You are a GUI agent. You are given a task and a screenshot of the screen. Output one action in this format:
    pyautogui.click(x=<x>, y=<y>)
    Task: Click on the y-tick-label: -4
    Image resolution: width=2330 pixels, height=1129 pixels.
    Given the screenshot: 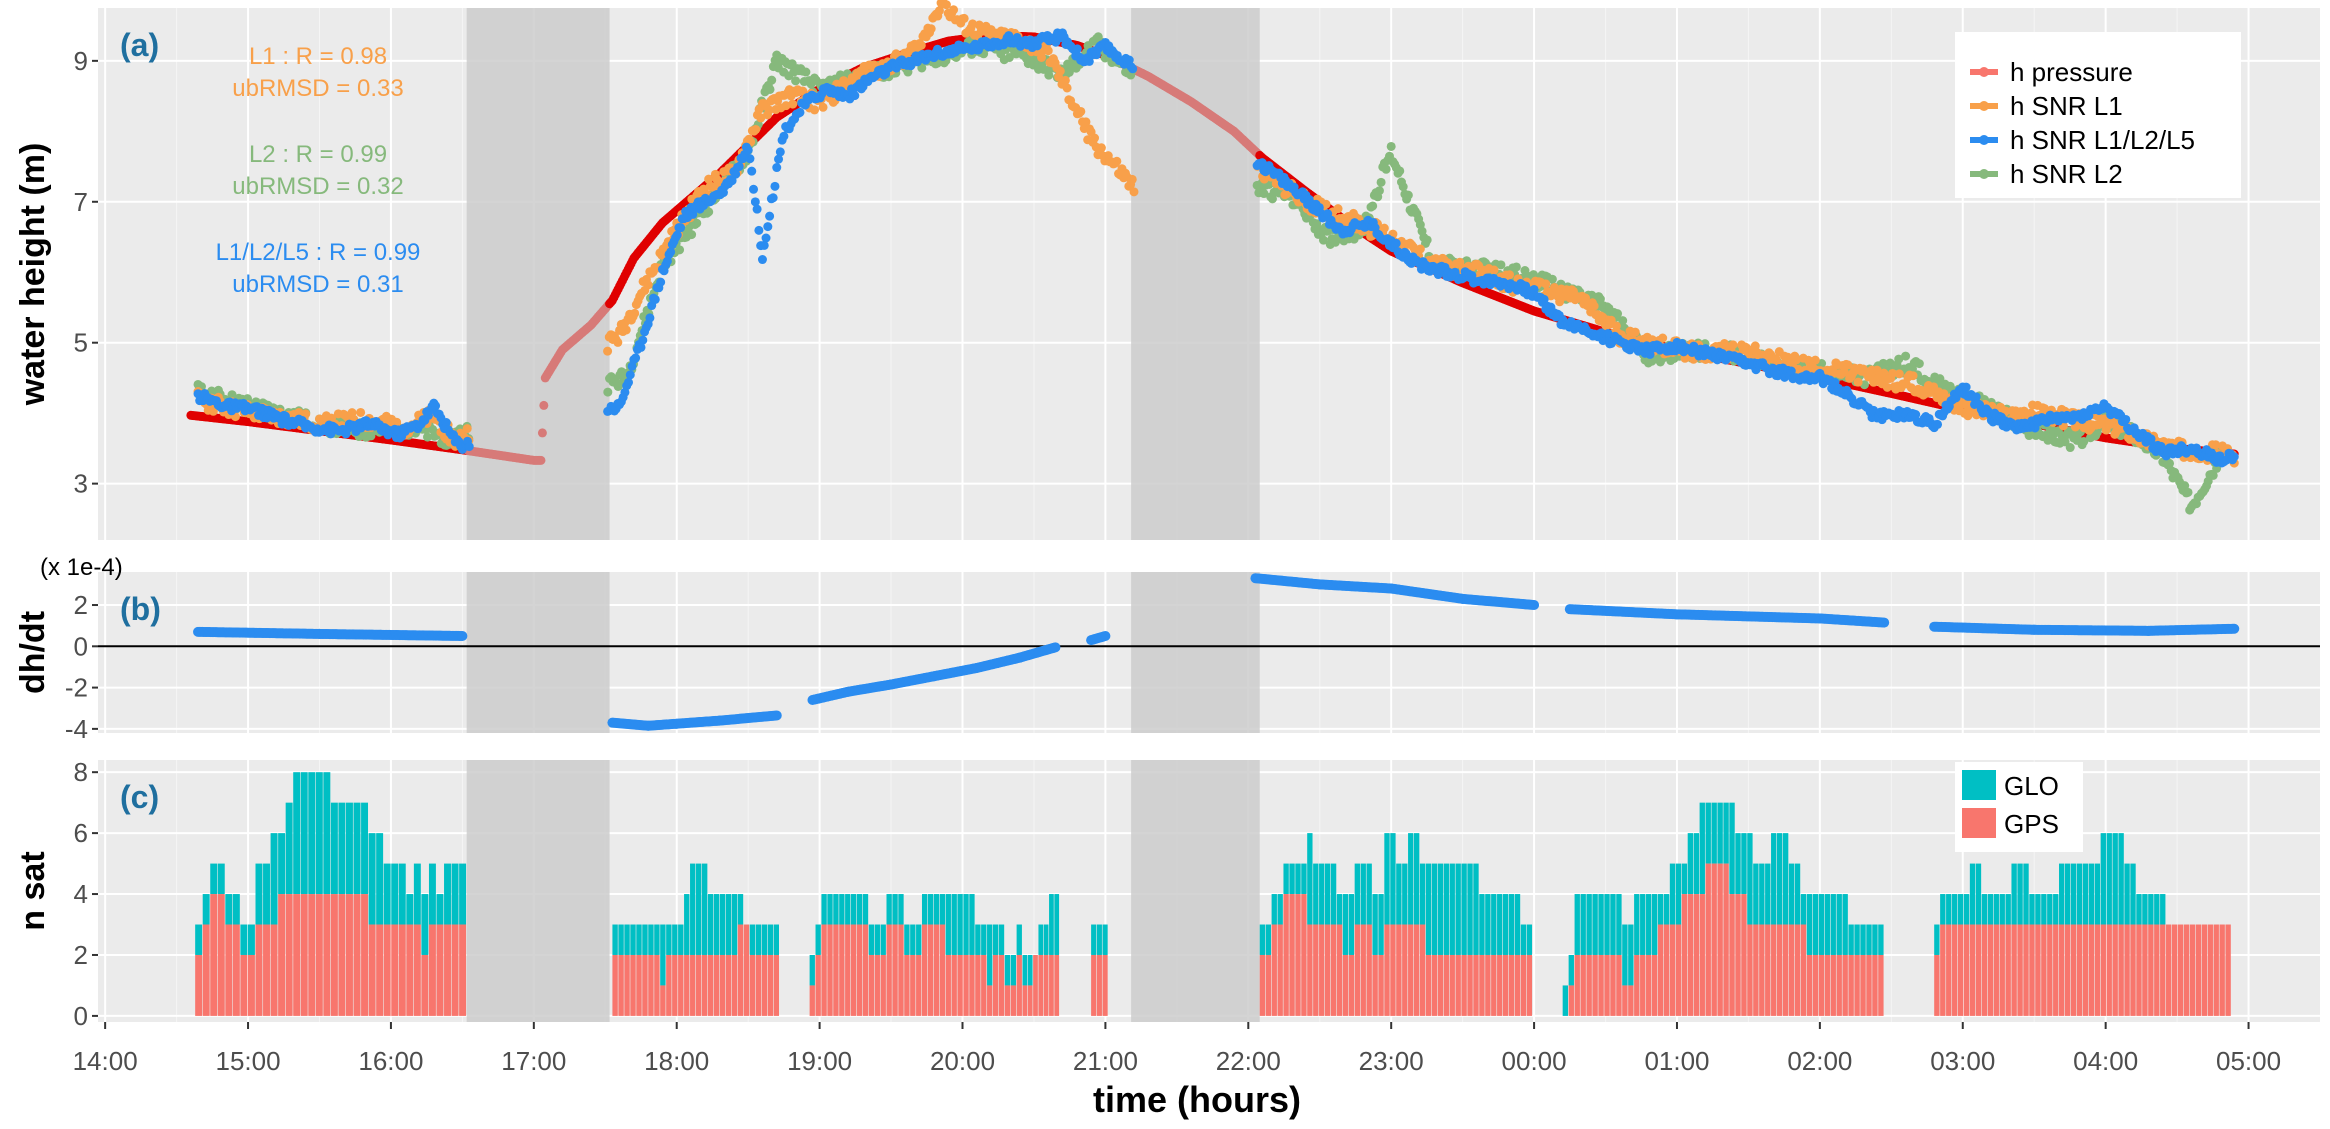 What is the action you would take?
    pyautogui.click(x=76, y=729)
    